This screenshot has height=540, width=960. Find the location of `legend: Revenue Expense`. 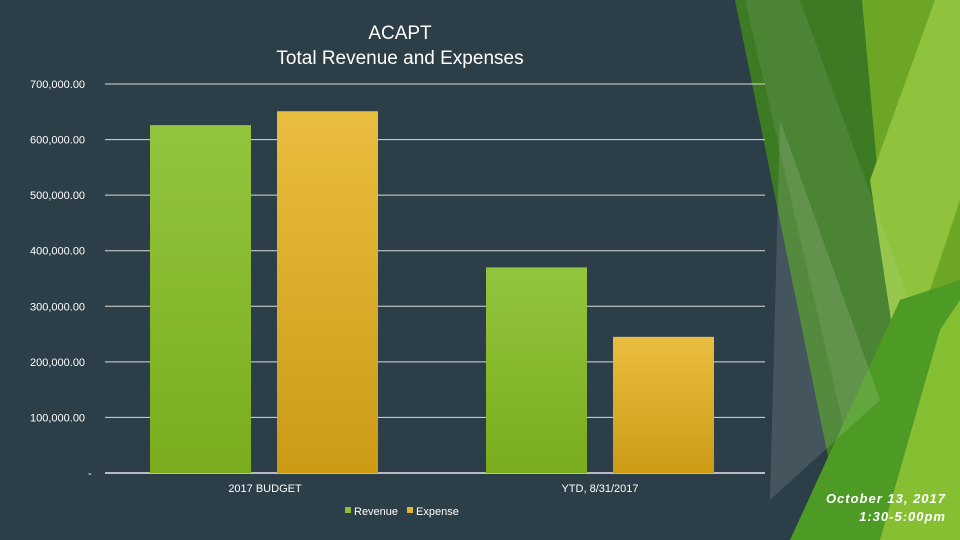

legend: Revenue Expense is located at coordinates (402, 512).